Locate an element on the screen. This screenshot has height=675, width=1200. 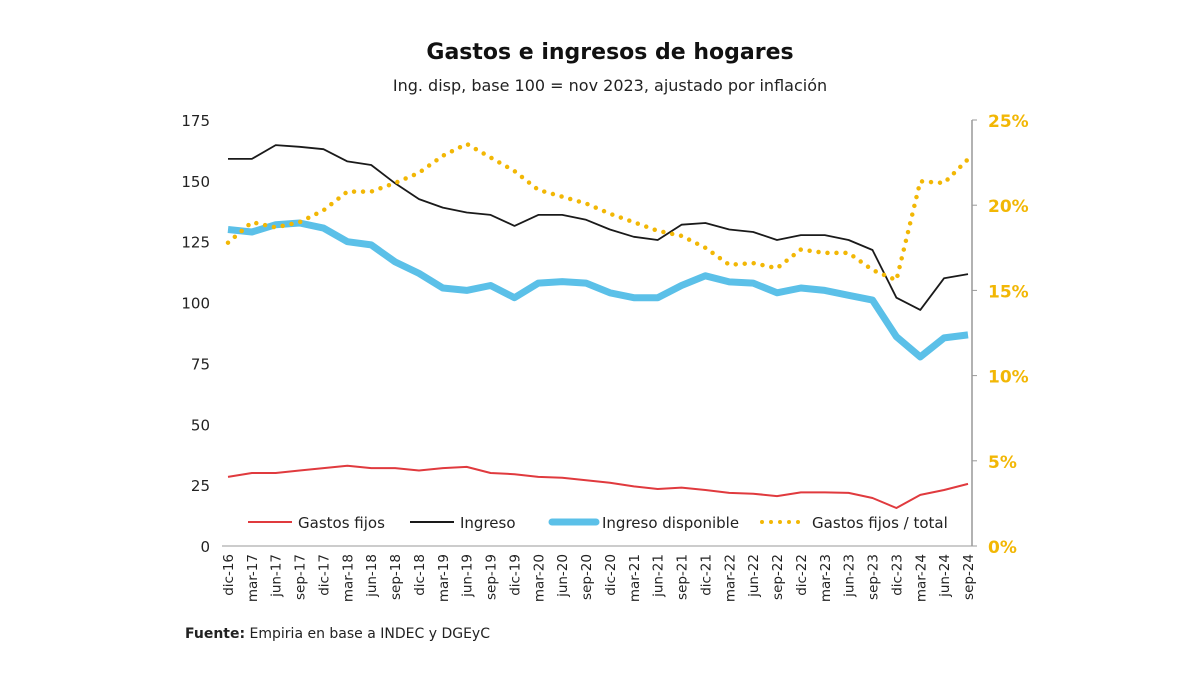
source-label: Fuente: is located at coordinates (215, 634).